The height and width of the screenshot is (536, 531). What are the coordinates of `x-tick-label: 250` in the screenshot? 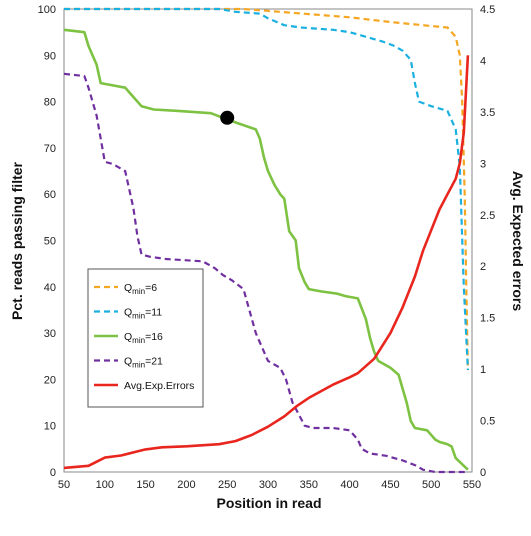 It's located at (227, 485).